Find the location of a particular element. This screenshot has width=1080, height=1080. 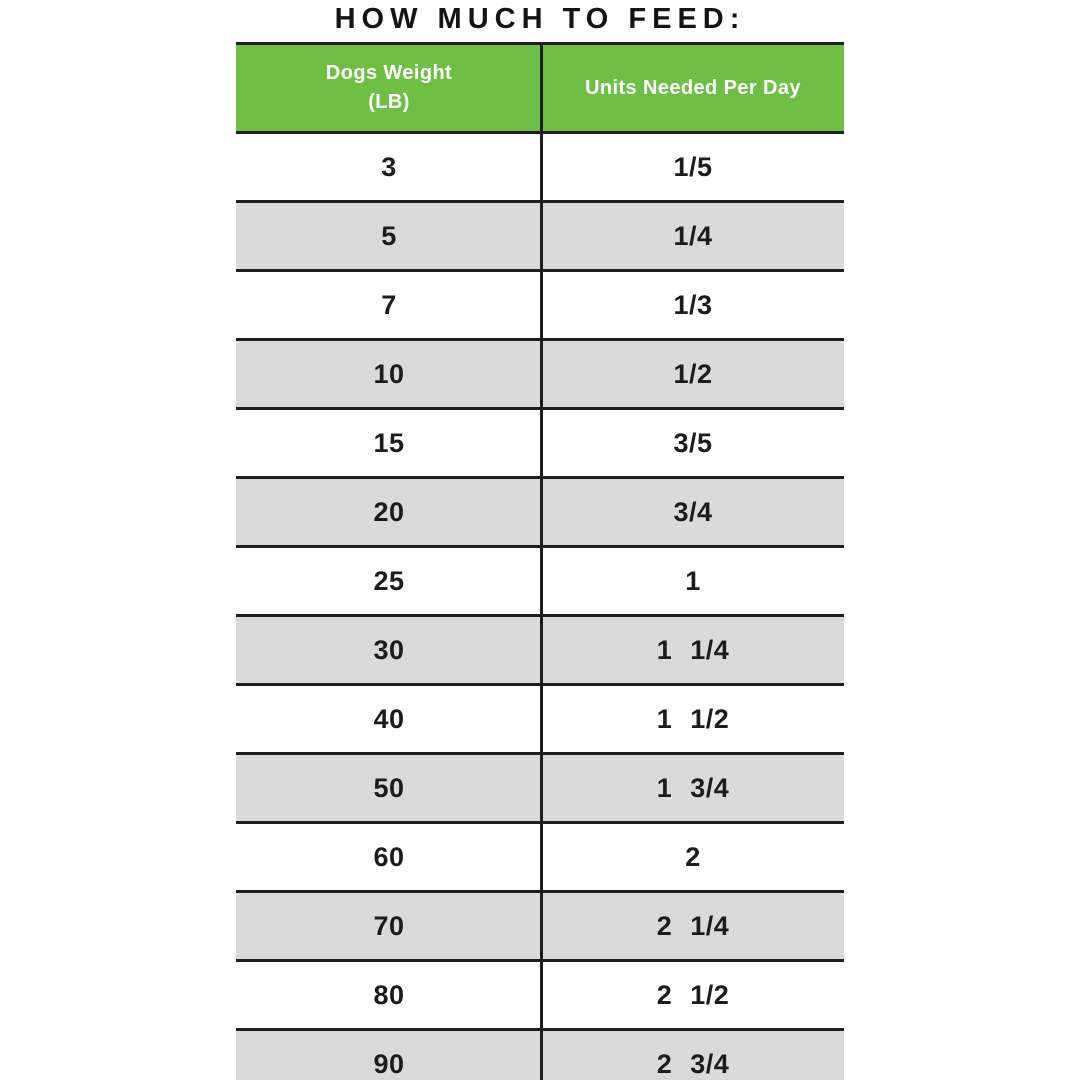

units-cell: 1 3/4 is located at coordinates (693, 787).